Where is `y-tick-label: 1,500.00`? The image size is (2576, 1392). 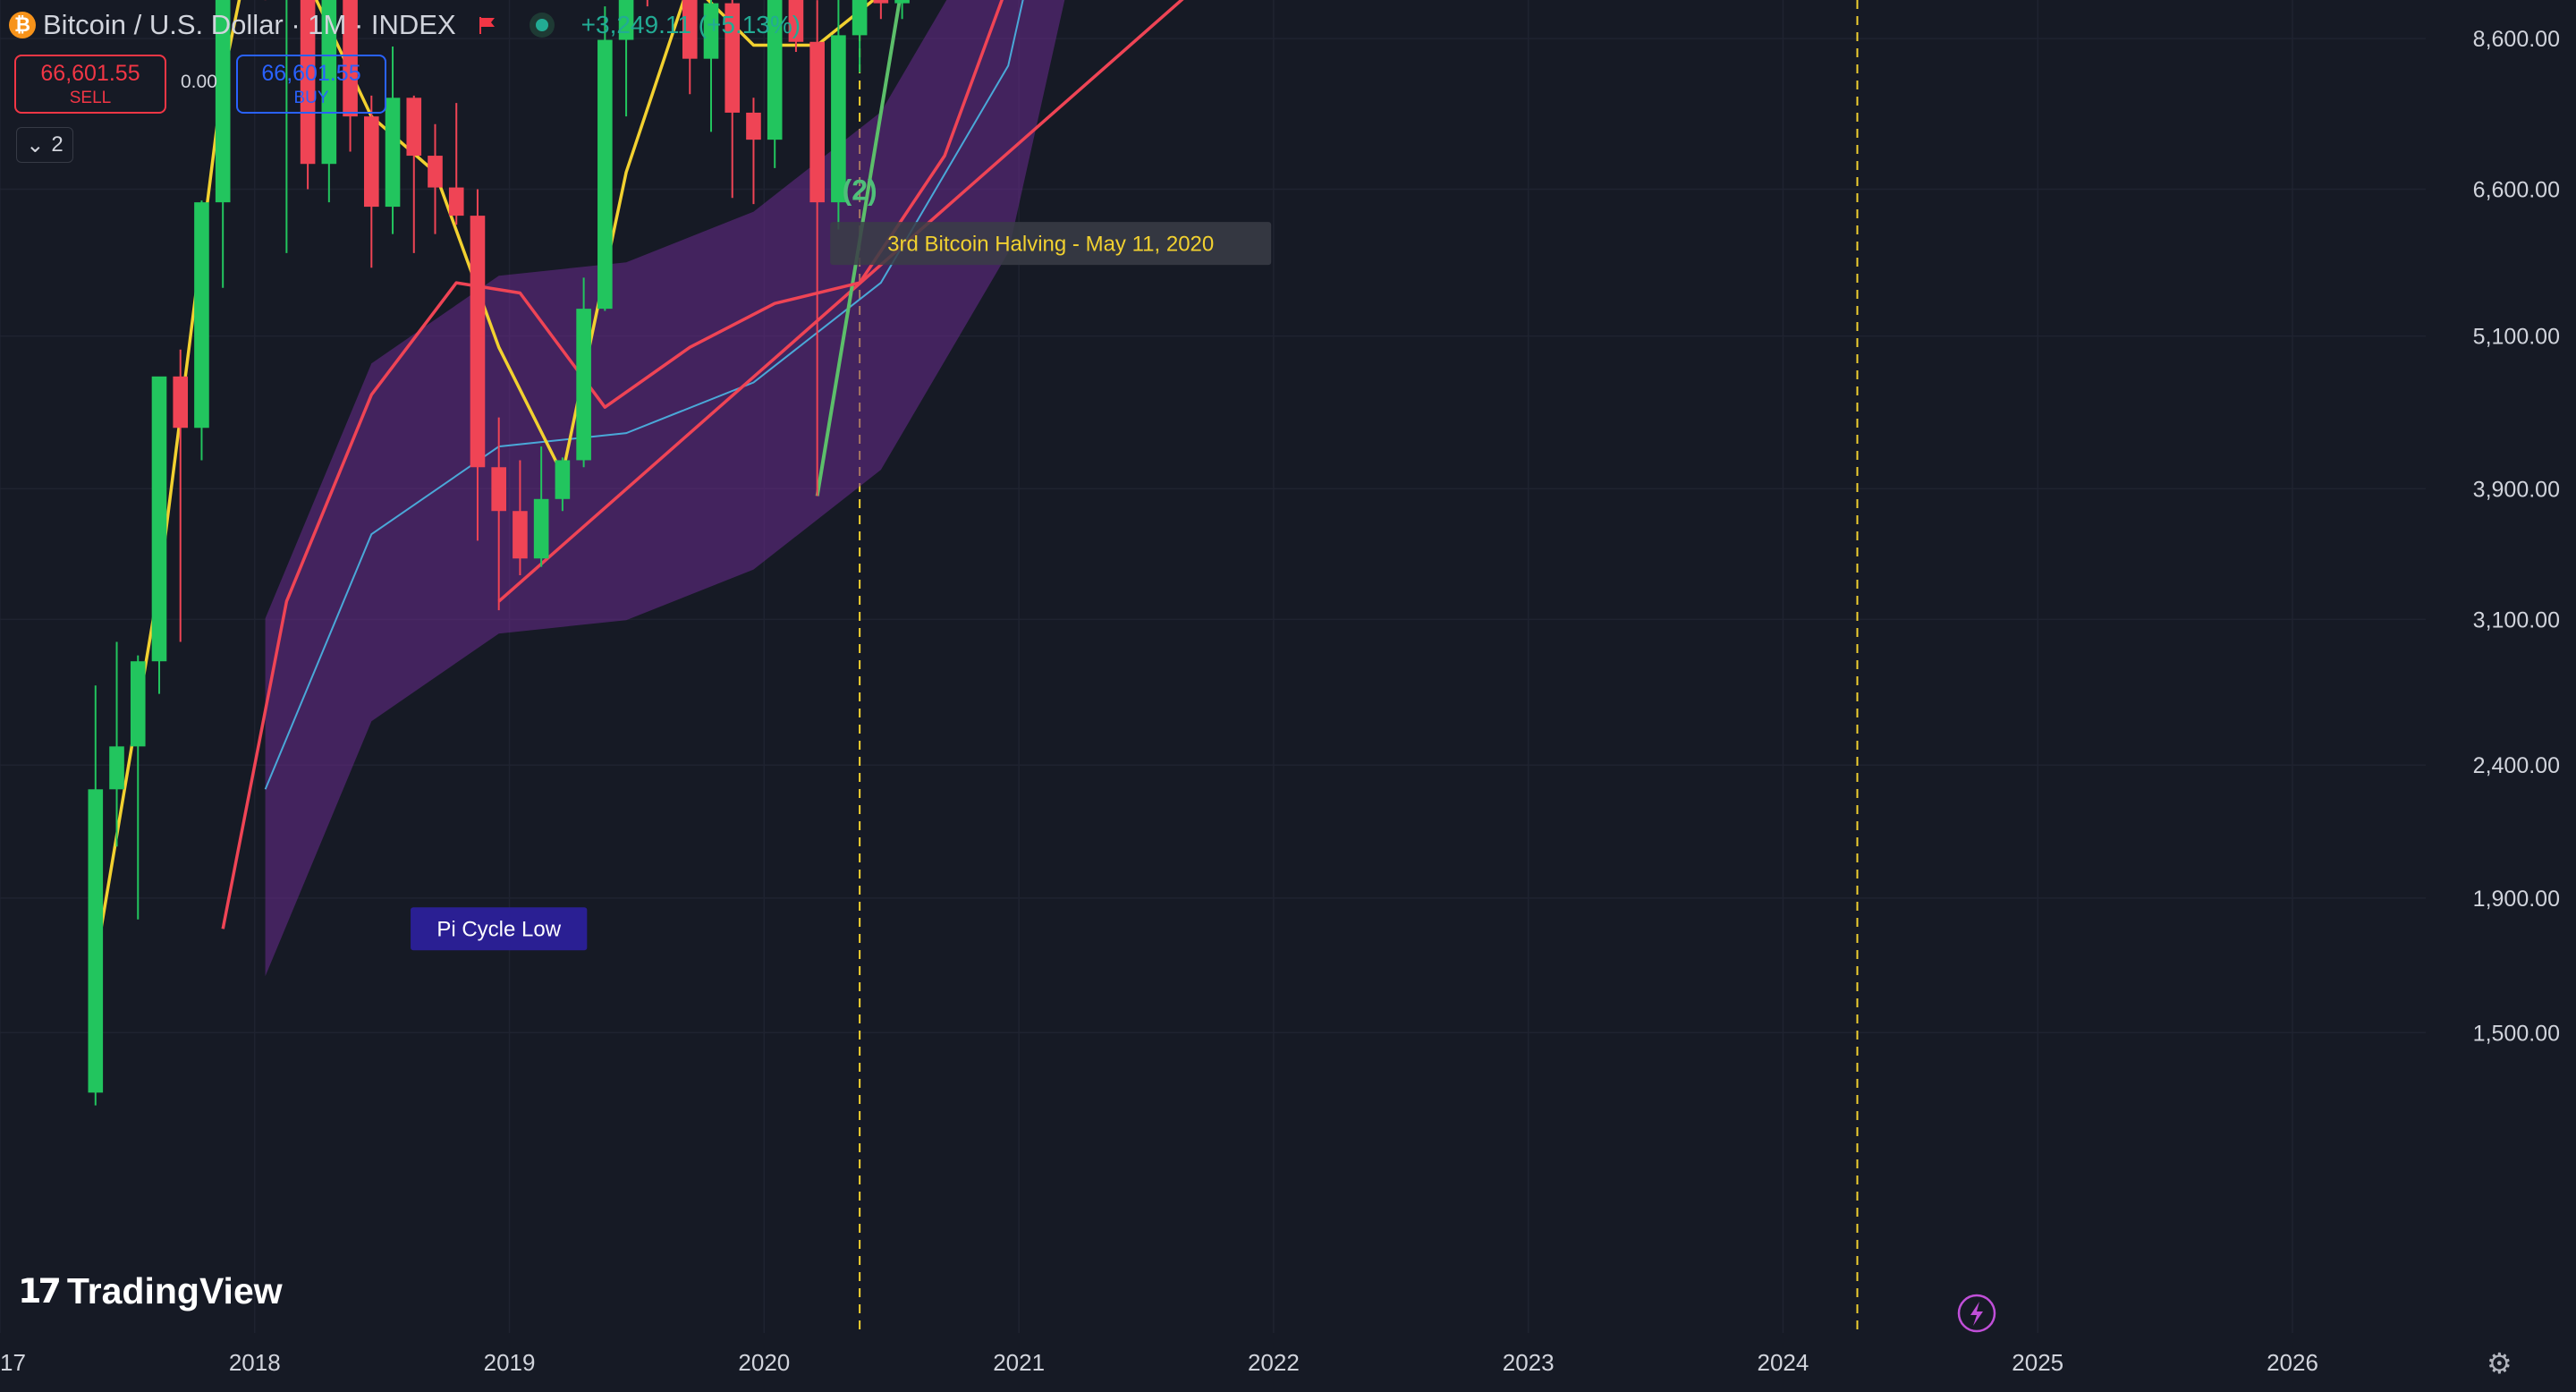 y-tick-label: 1,500.00 is located at coordinates (2516, 1033).